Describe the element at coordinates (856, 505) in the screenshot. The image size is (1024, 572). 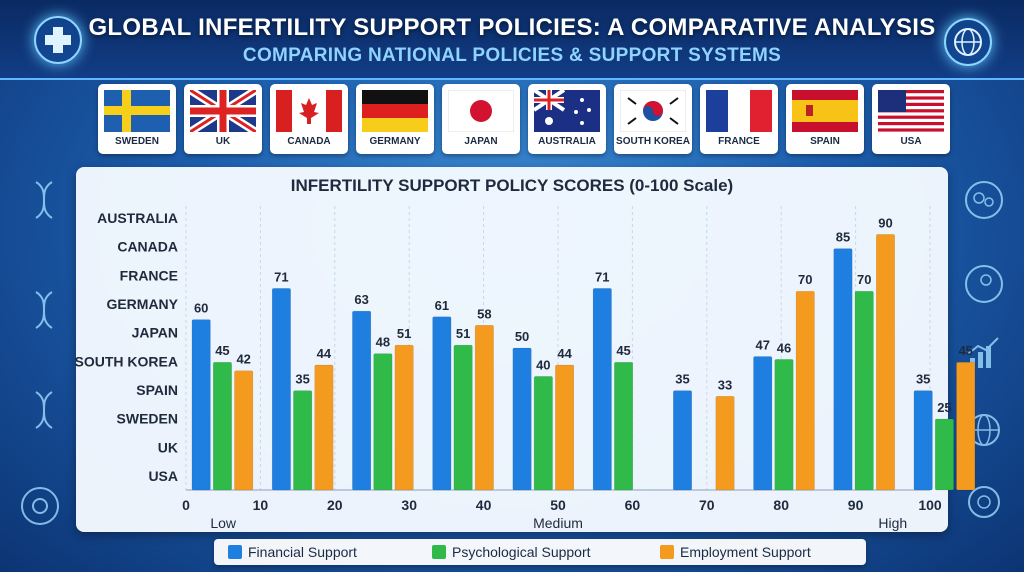
I see `x-tick-label: 90` at that location.